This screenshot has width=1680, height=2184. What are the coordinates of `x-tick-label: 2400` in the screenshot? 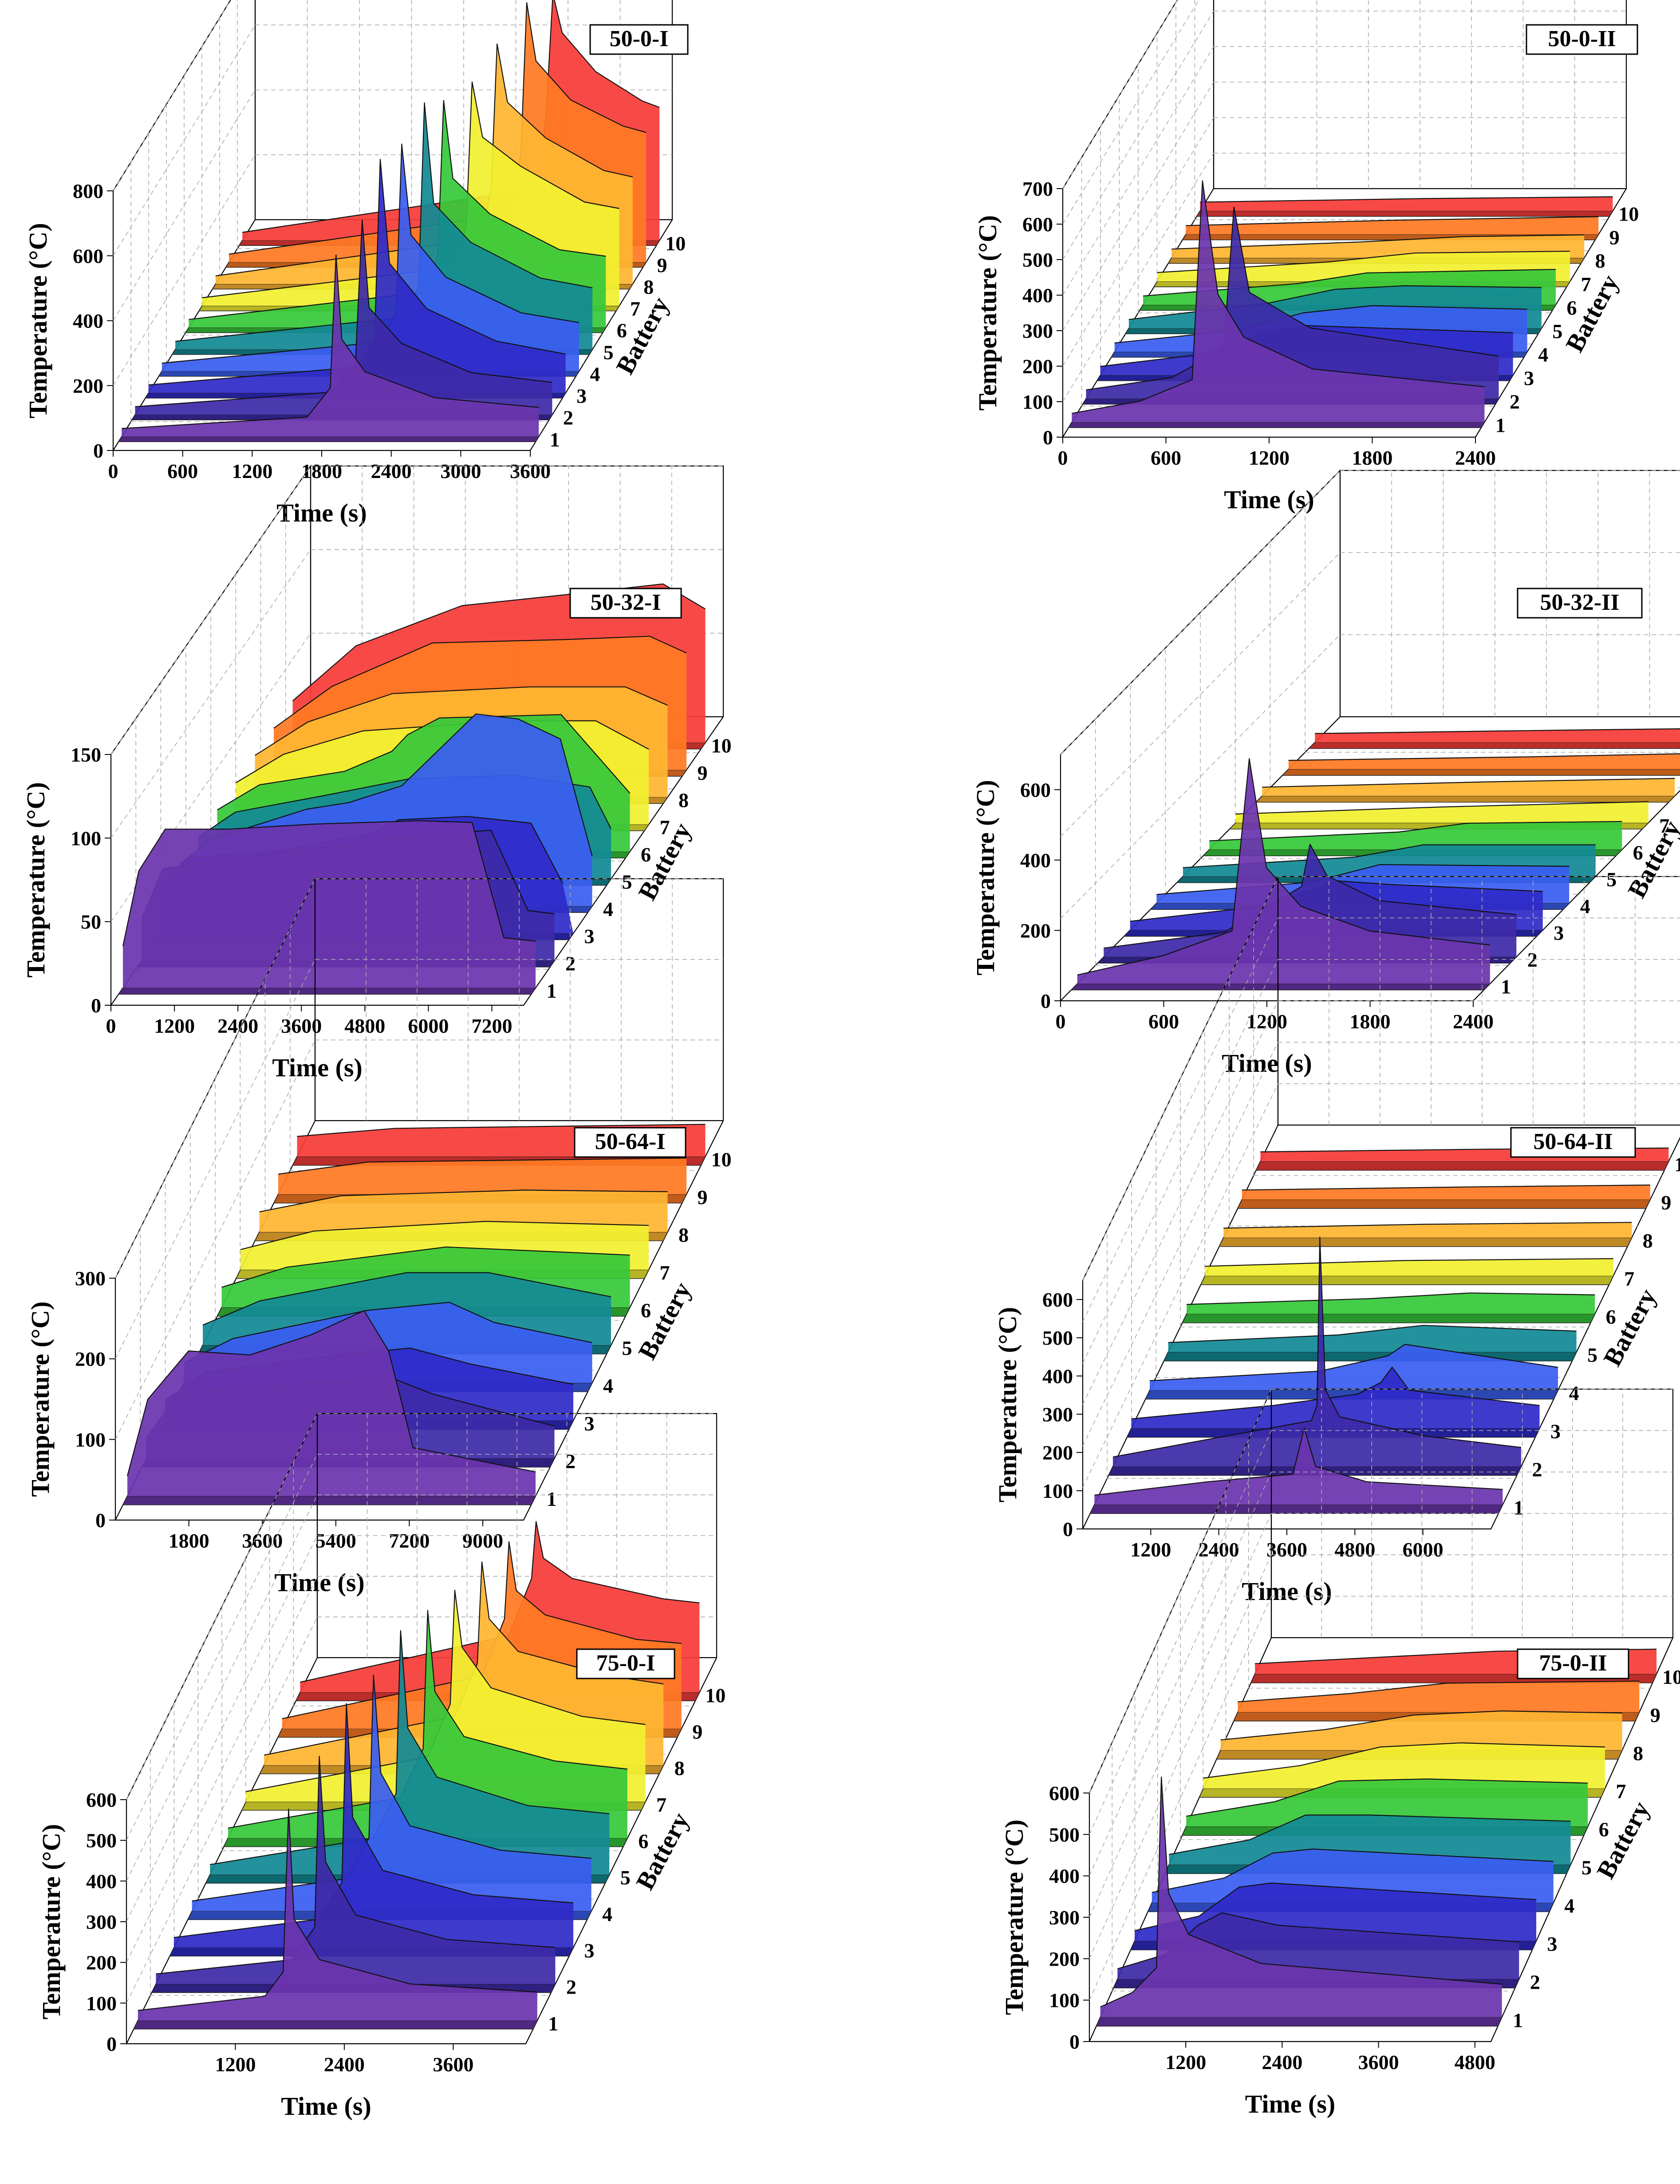 It's located at (1473, 1022).